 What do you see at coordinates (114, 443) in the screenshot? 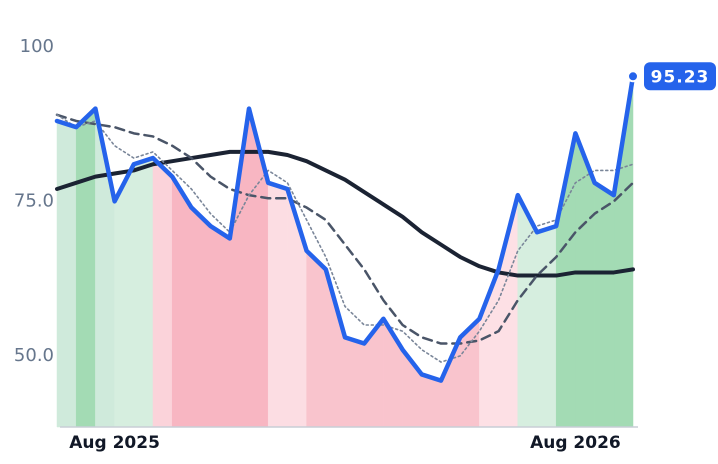
I see `x-tick-label: Aug 2025` at bounding box center [114, 443].